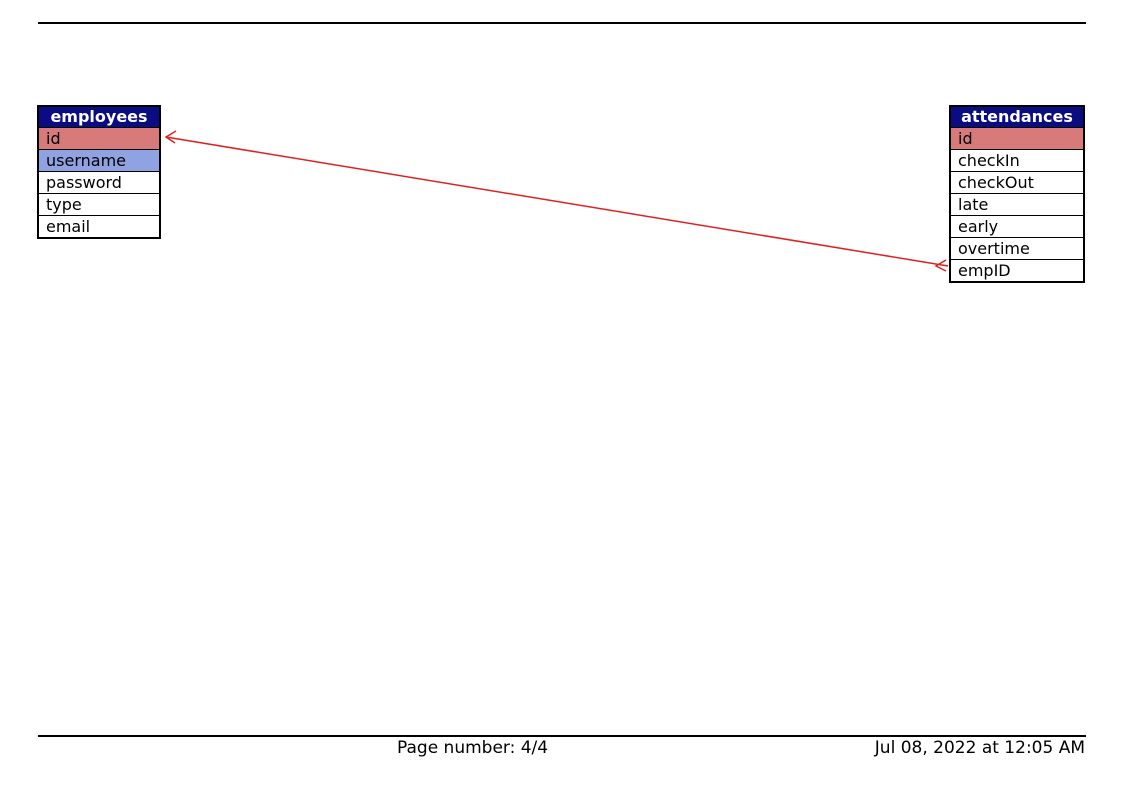 Image resolution: width=1123 pixels, height=794 pixels. What do you see at coordinates (68, 226) in the screenshot?
I see `column-email: email` at bounding box center [68, 226].